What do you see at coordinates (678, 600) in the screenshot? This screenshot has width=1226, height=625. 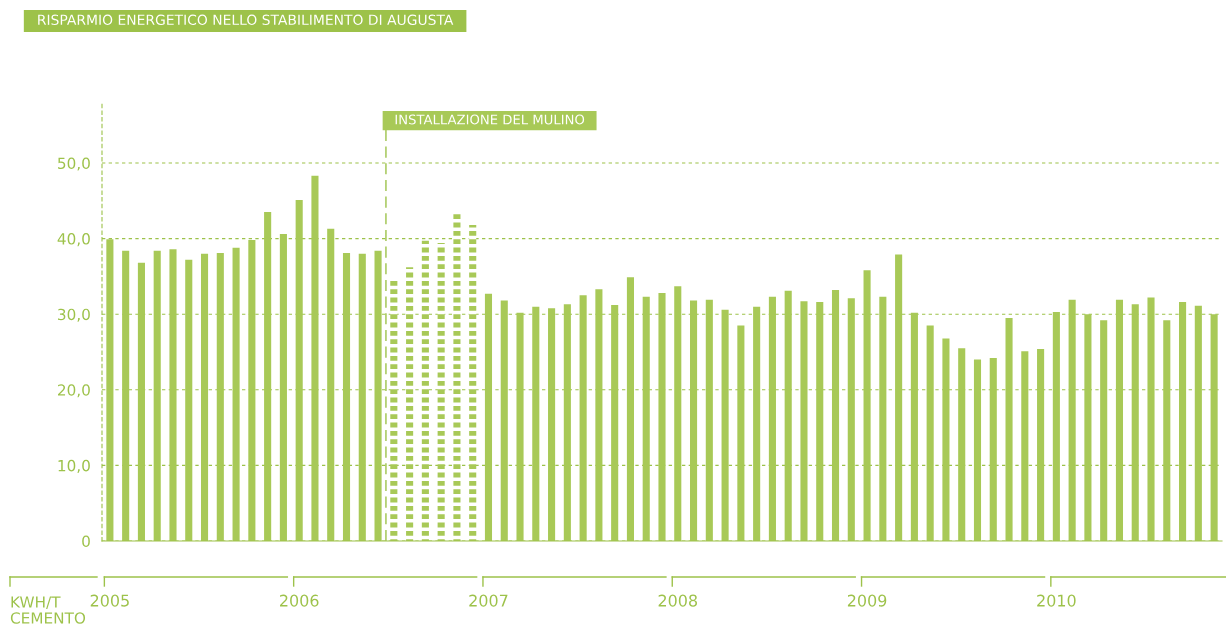 I see `x-tick-label: 2008` at bounding box center [678, 600].